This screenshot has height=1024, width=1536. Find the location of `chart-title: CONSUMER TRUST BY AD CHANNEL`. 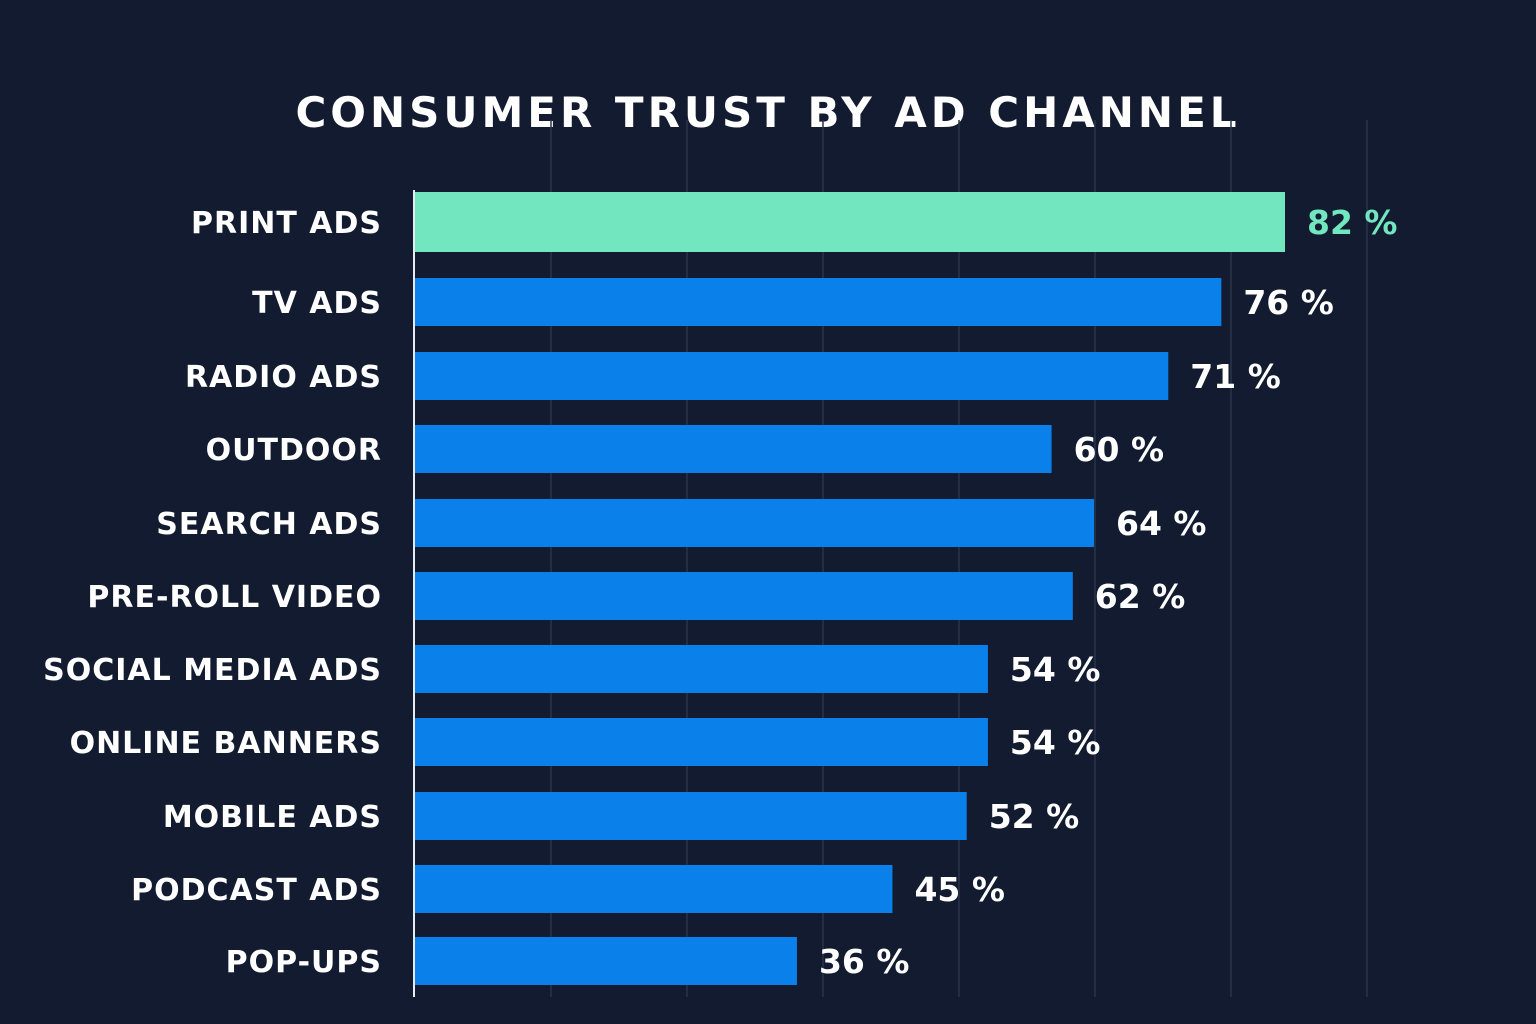

chart-title: CONSUMER TRUST BY AD CHANNEL is located at coordinates (768, 112).